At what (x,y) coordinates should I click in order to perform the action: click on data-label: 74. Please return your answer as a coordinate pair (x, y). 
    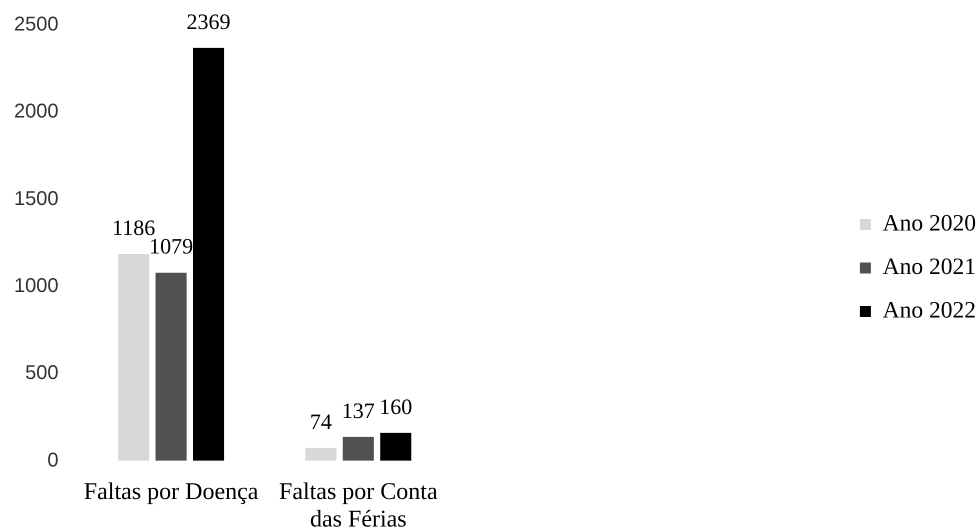
    Looking at the image, I should click on (321, 421).